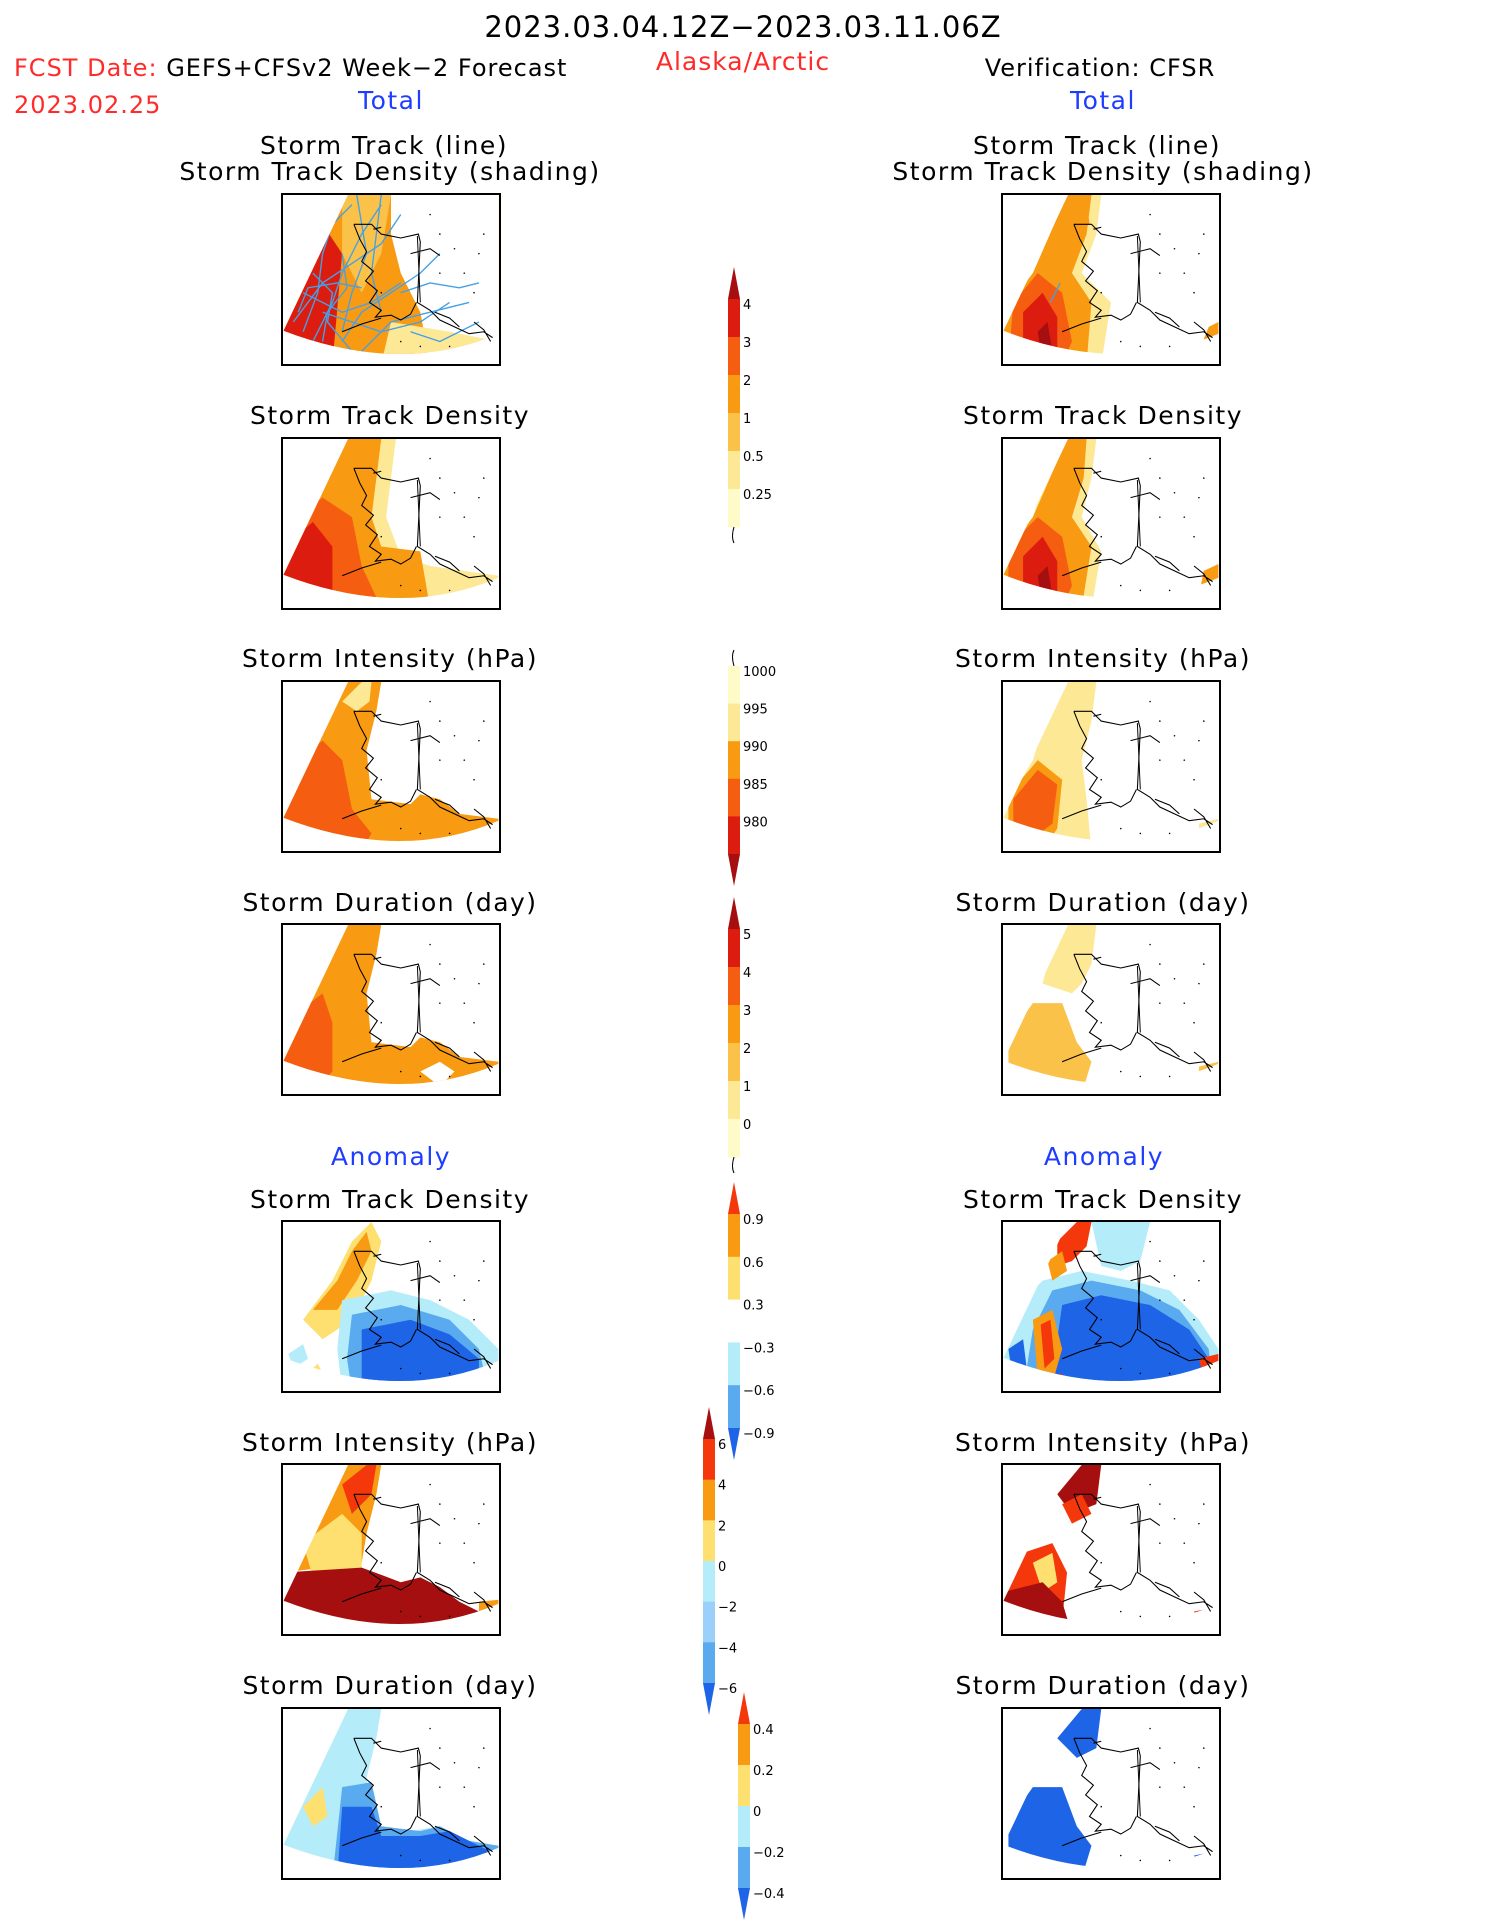 The width and height of the screenshot is (1487, 1926). I want to click on left-anom-duration-title: Storm Duration (day), so click(390, 1685).